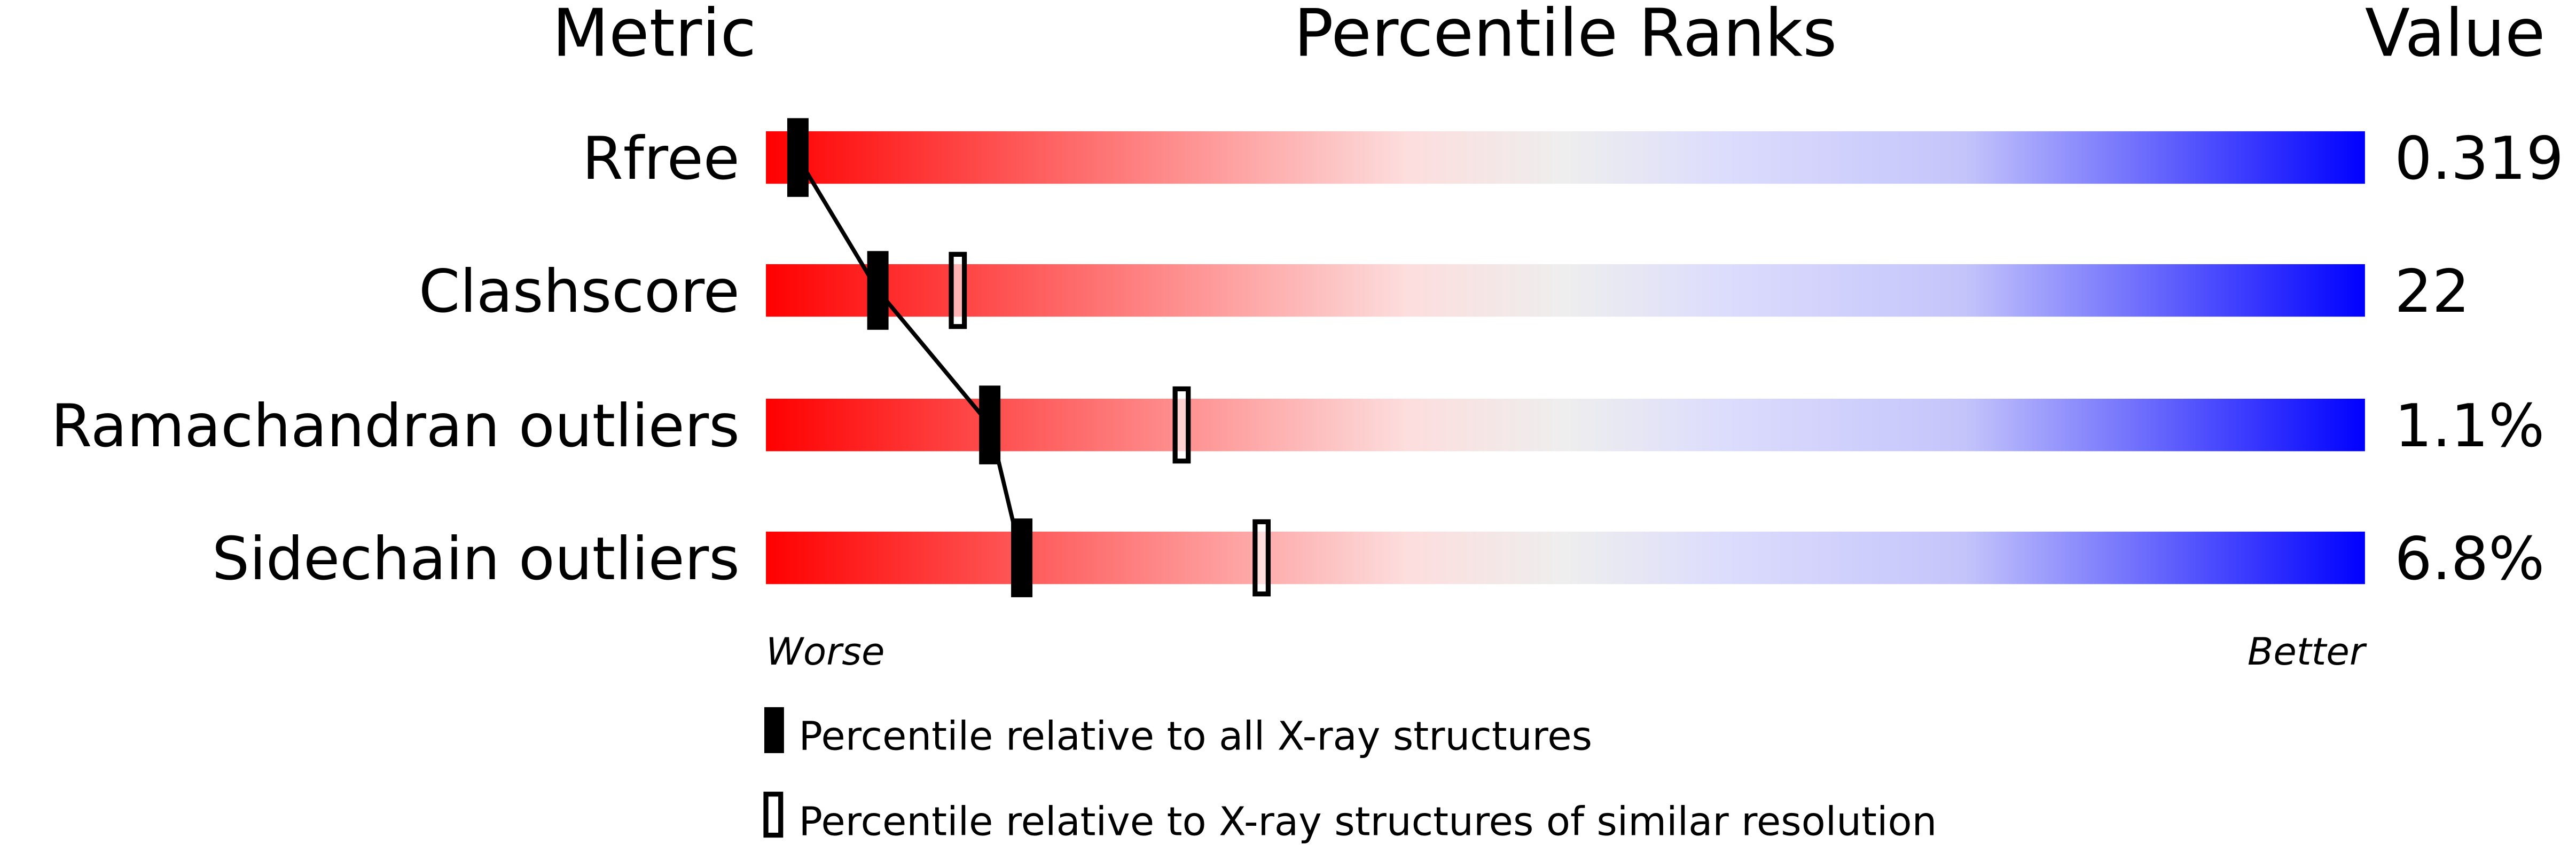  I want to click on metric-label: Sidechain outliers, so click(476, 559).